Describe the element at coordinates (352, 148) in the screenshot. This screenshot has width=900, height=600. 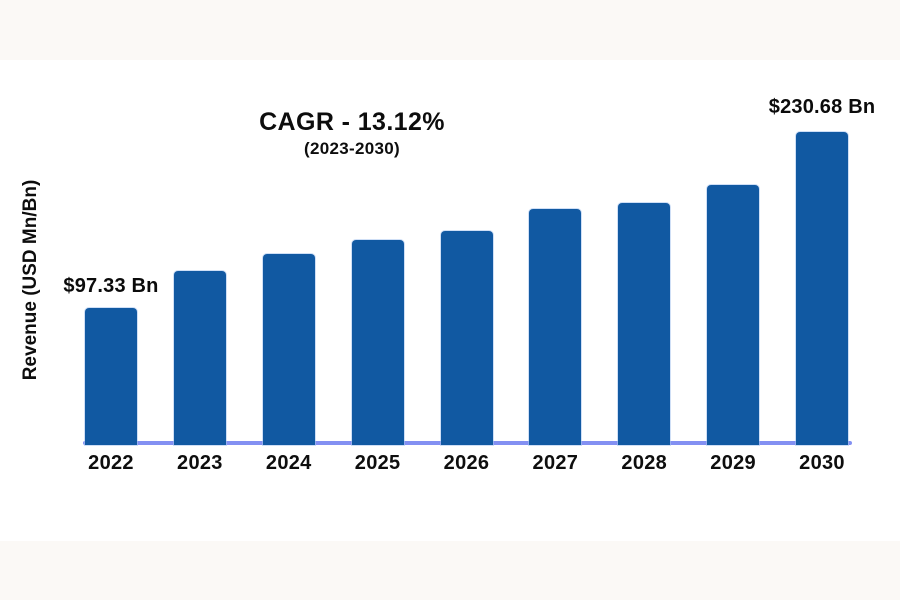
I see `chart-subtitle: (2023-2030)` at that location.